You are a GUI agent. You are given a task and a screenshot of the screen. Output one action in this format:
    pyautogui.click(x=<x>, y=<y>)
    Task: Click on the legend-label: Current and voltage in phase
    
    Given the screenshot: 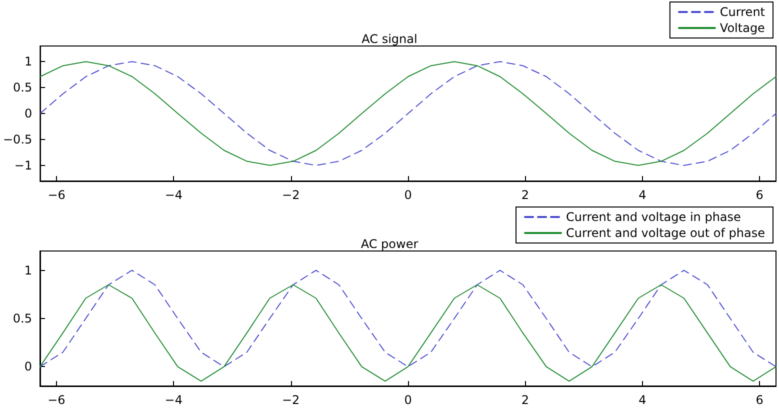 What is the action you would take?
    pyautogui.click(x=653, y=217)
    